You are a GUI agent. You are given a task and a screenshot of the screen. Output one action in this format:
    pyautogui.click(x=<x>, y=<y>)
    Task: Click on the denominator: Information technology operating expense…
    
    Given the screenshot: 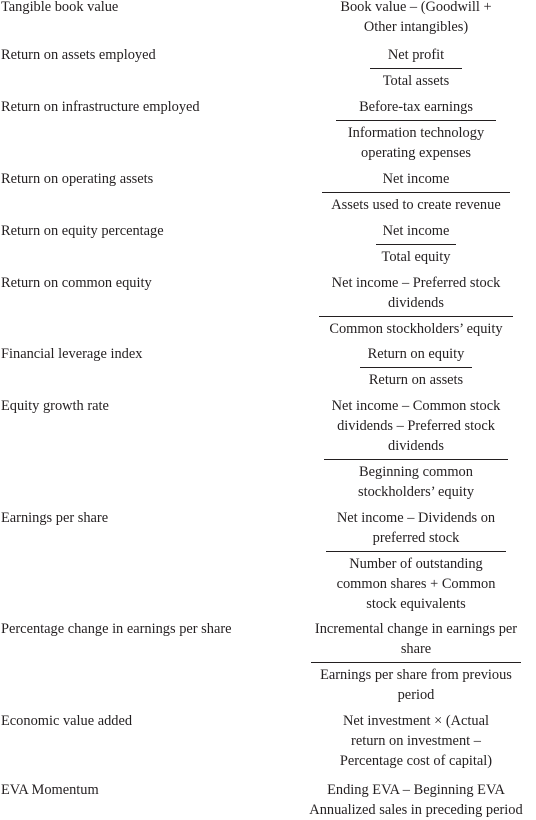 What is the action you would take?
    pyautogui.click(x=416, y=143)
    